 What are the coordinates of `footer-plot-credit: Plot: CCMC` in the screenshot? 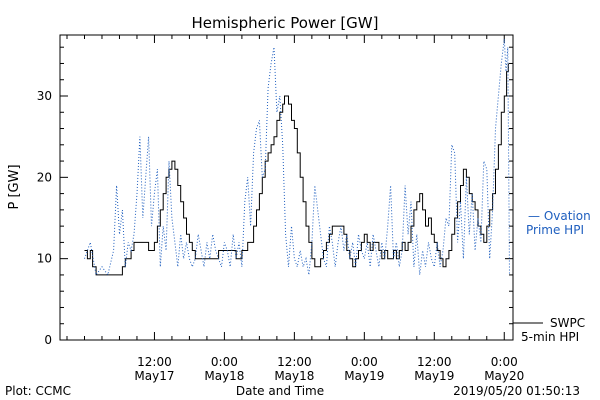 It's located at (38, 391).